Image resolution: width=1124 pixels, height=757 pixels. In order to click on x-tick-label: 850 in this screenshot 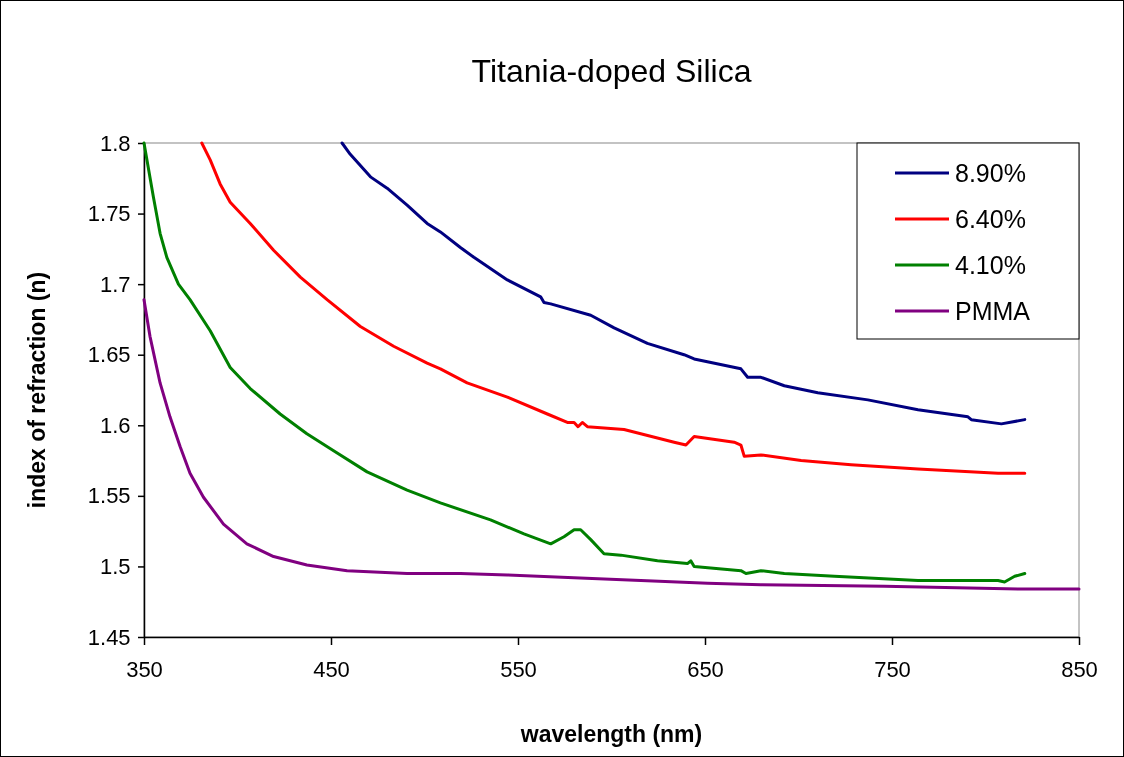, I will do `click(1079, 669)`.